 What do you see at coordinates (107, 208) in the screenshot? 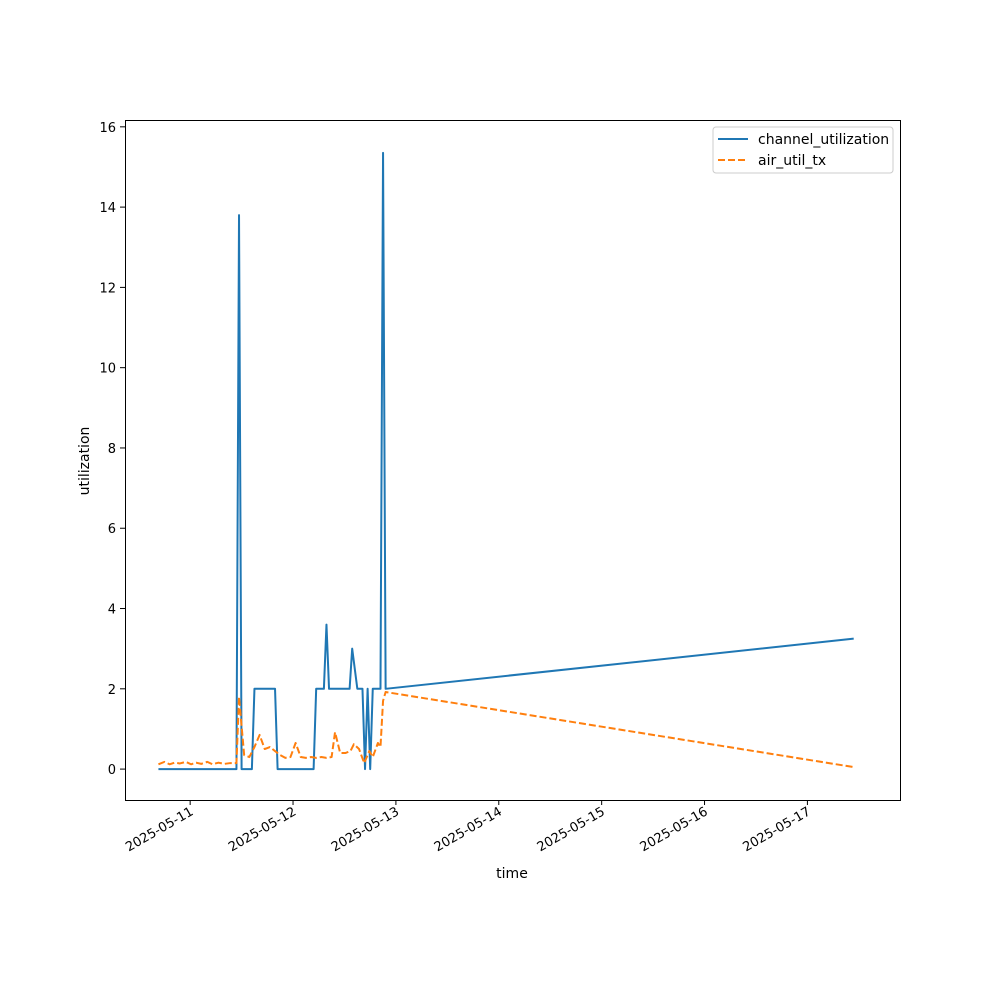
I see `y-tick-label: 14` at bounding box center [107, 208].